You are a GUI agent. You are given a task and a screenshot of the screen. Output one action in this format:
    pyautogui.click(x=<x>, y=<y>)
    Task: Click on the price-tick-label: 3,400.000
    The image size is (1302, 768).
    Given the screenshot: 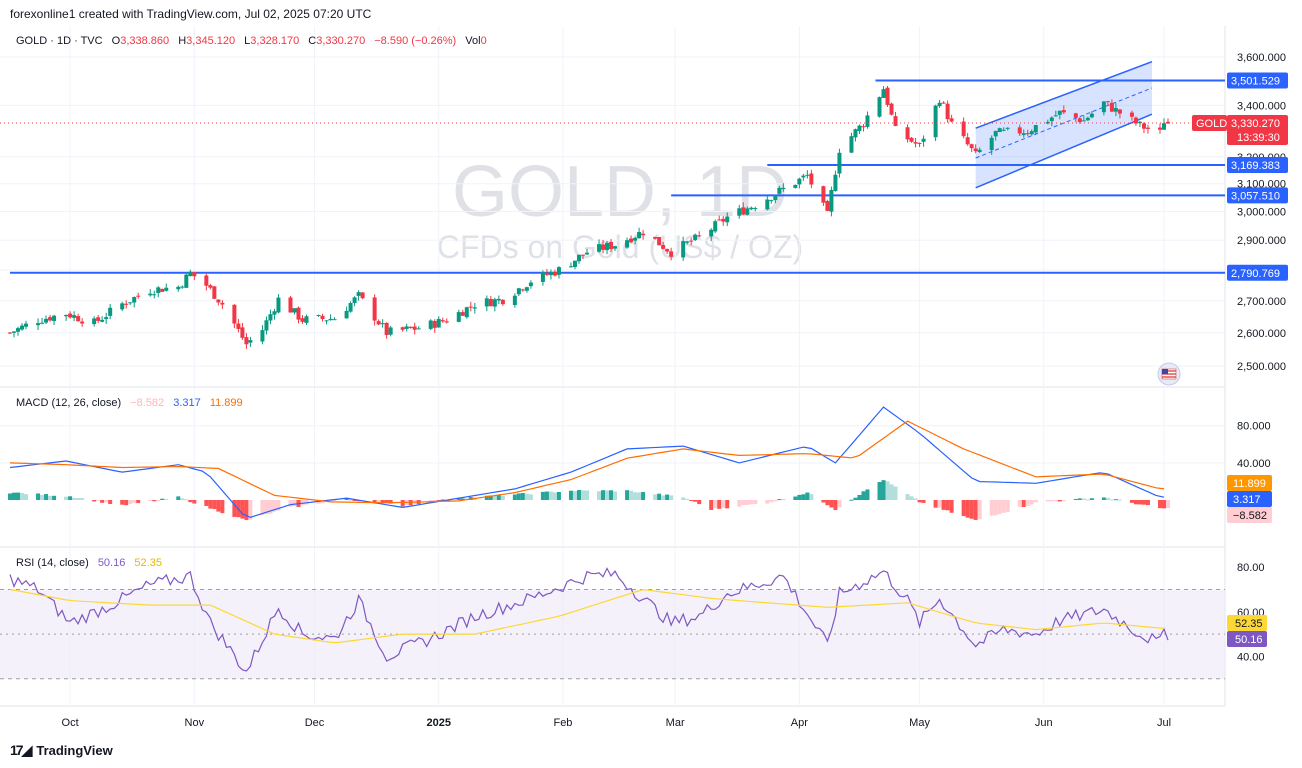 What is the action you would take?
    pyautogui.click(x=1261, y=106)
    